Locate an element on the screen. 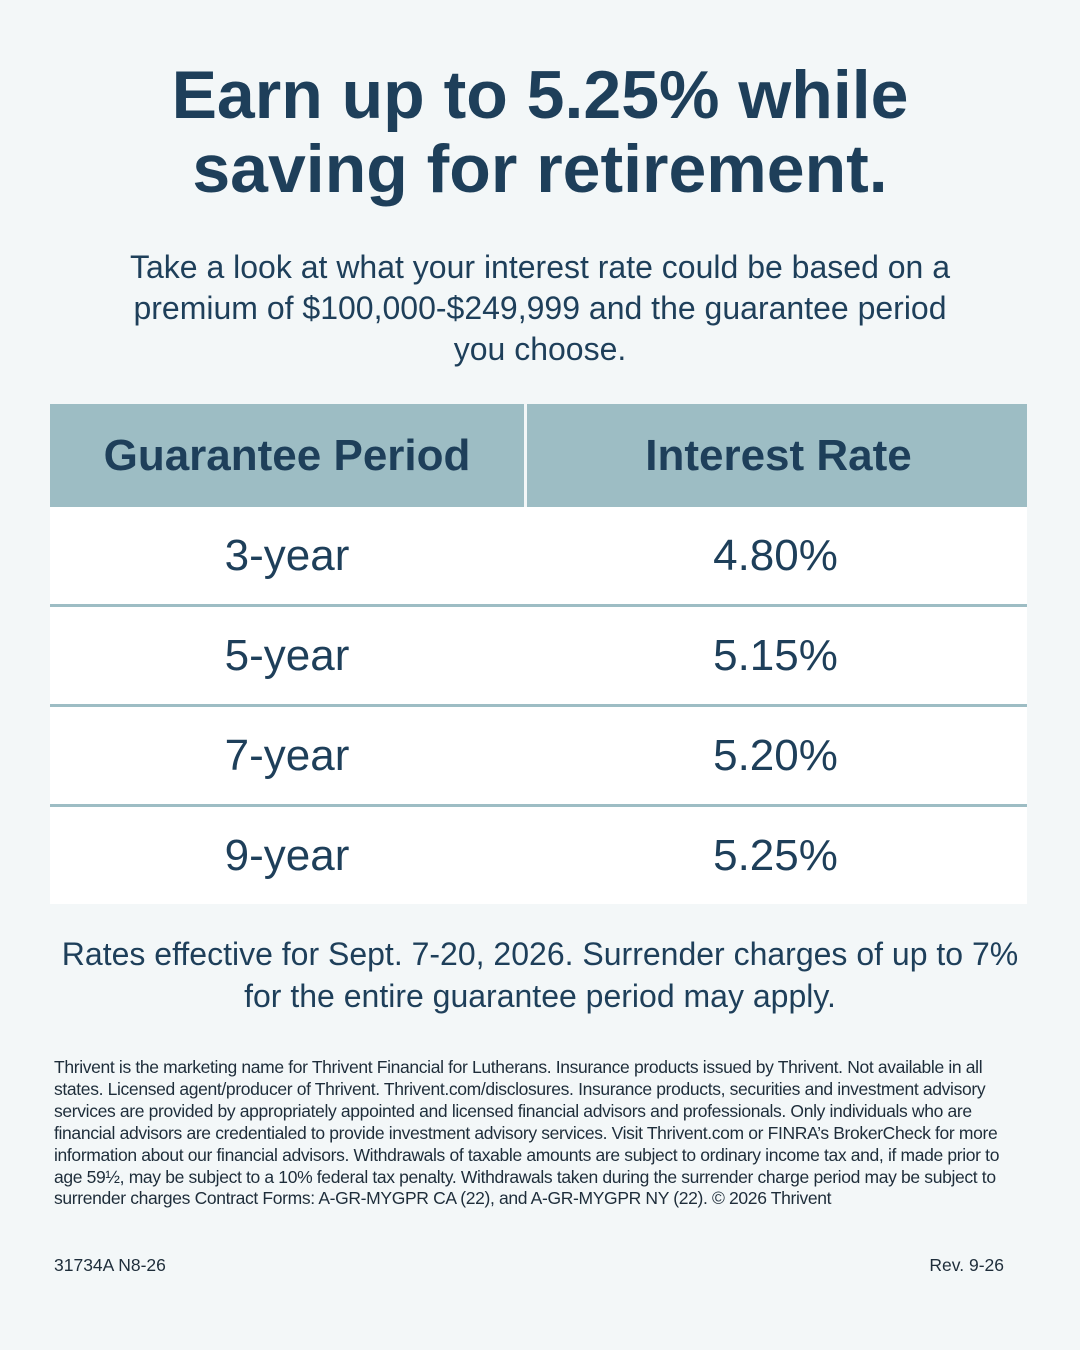 Image resolution: width=1080 pixels, height=1350 pixels. table-cell: 5-year is located at coordinates (287, 655).